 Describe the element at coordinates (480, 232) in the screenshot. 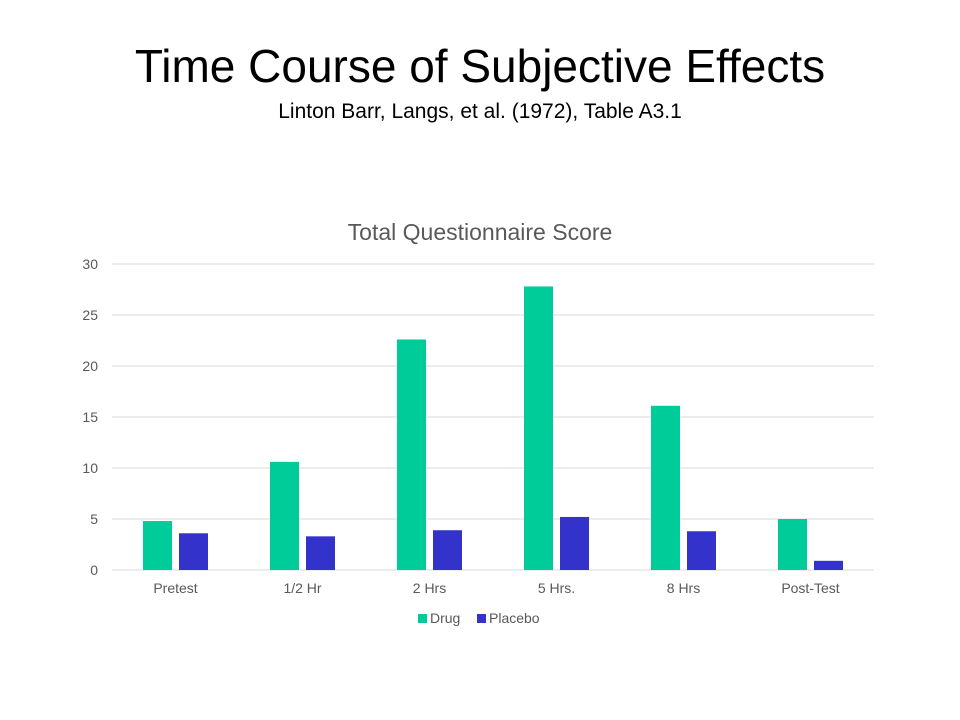

I see `chart-title: Total Questionnaire Score` at that location.